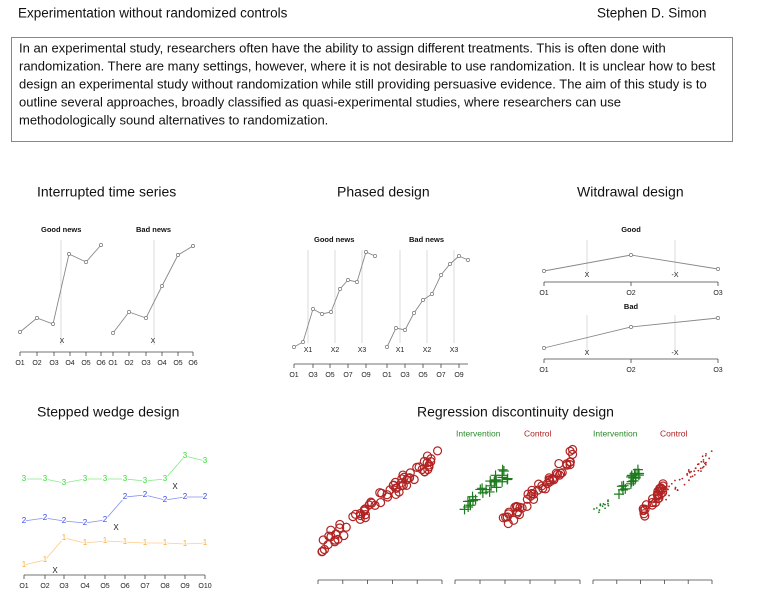 The image size is (757, 616). Describe the element at coordinates (128, 363) in the screenshot. I see `tick-label: O2` at that location.